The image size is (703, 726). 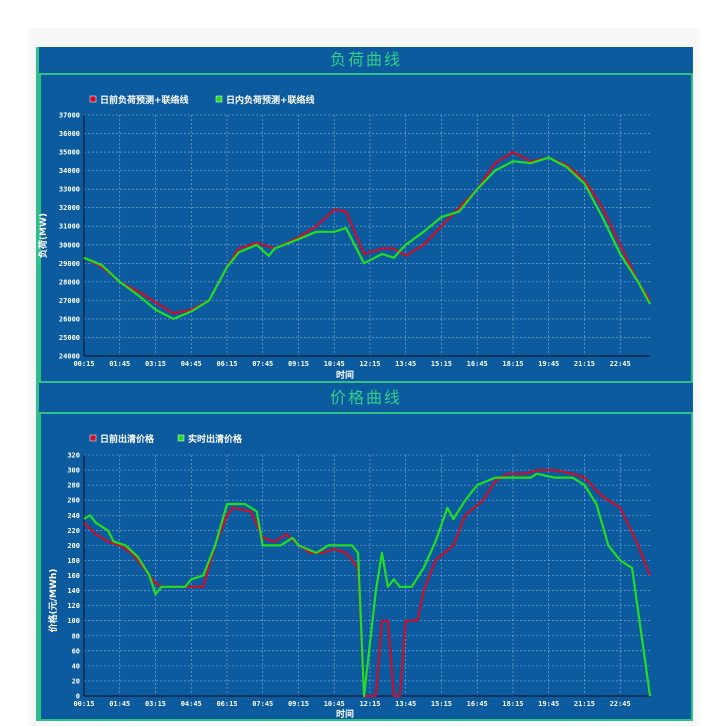 I want to click on price-y-tick-label: 20, so click(x=76, y=681).